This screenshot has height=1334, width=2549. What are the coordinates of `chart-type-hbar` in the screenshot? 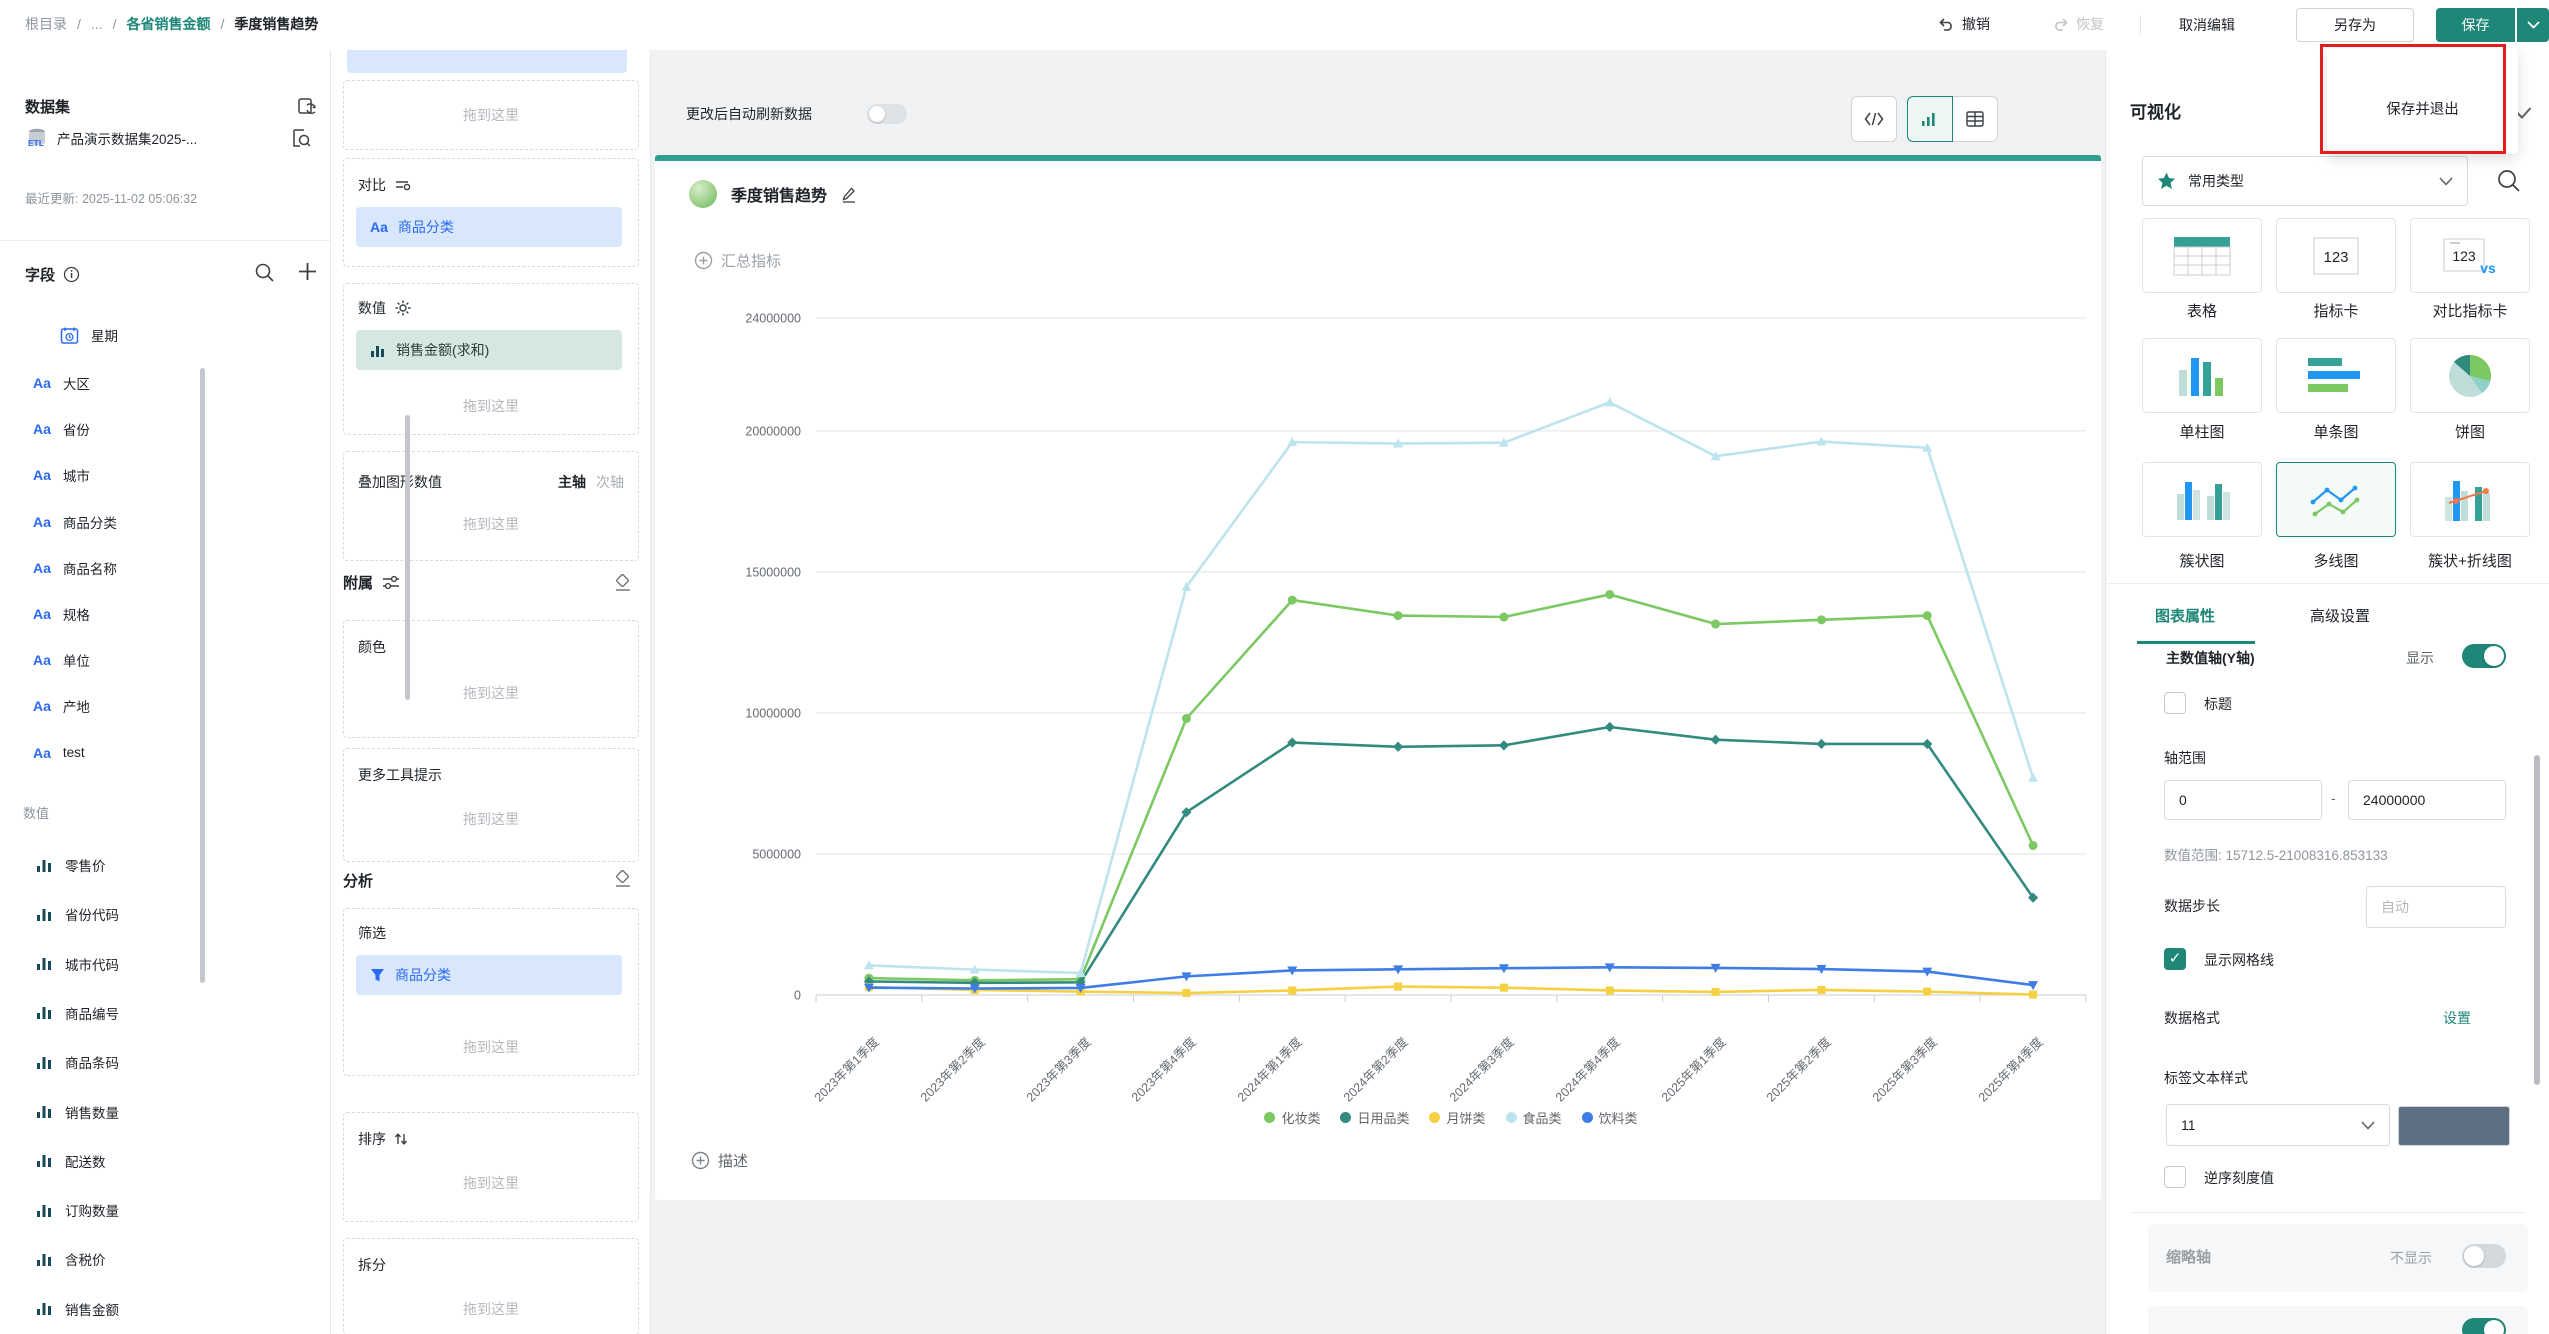 It's located at (2336, 375).